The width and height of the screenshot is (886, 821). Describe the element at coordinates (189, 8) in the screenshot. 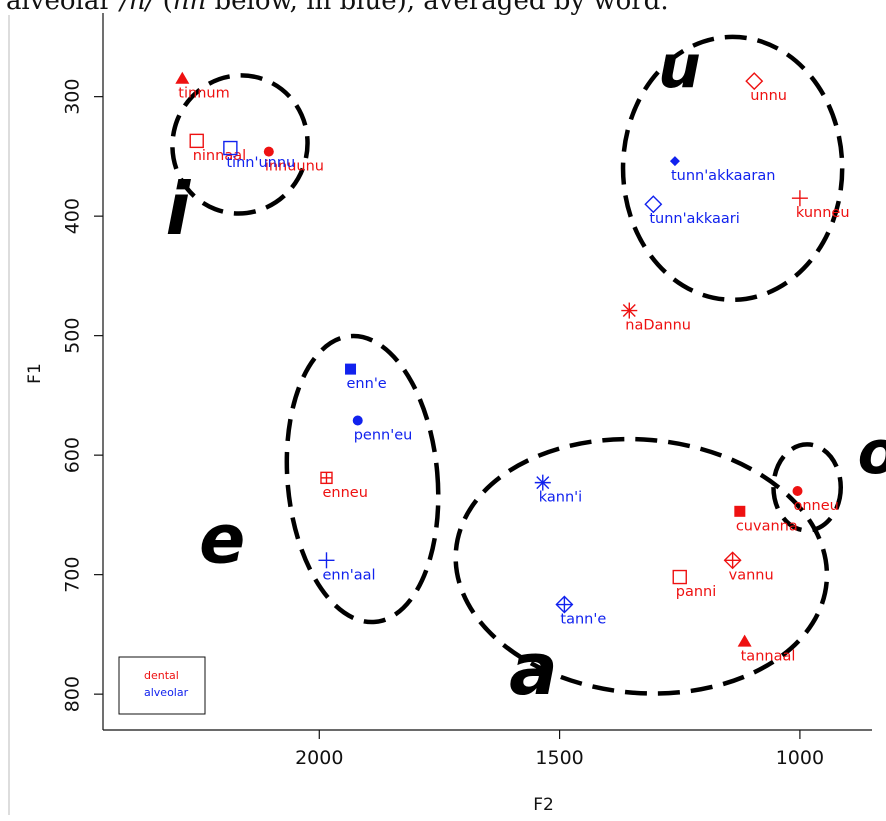

I see `caption-notation: nn` at that location.